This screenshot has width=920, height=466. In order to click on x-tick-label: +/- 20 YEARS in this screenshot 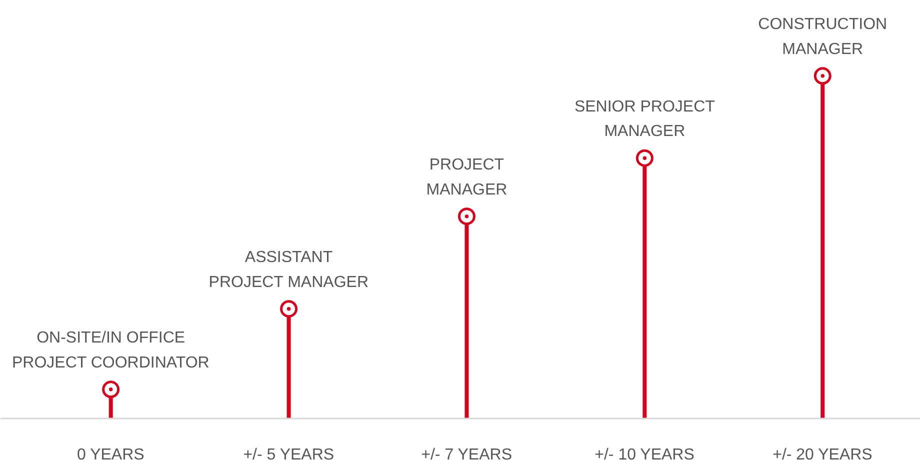, I will do `click(822, 455)`.